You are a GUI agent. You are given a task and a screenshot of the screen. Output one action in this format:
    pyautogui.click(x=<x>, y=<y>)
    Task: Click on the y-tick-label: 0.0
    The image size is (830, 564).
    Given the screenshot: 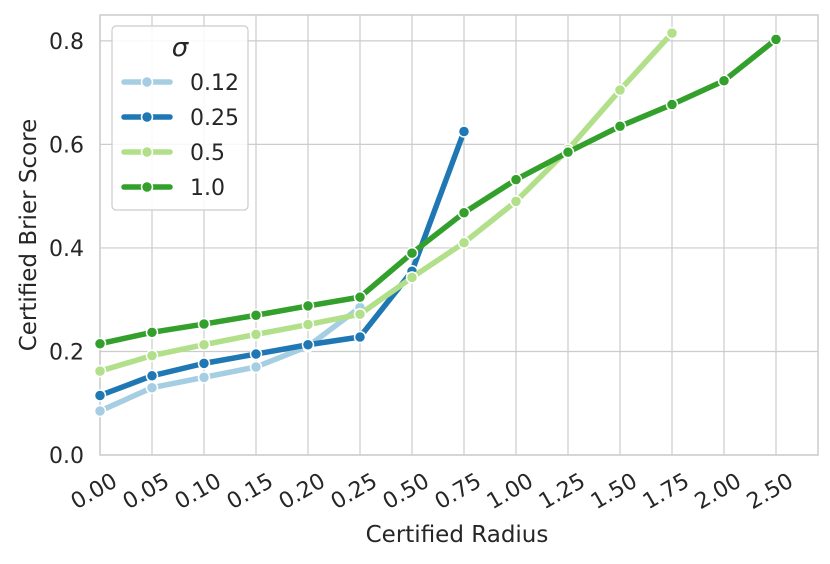 What is the action you would take?
    pyautogui.click(x=66, y=456)
    